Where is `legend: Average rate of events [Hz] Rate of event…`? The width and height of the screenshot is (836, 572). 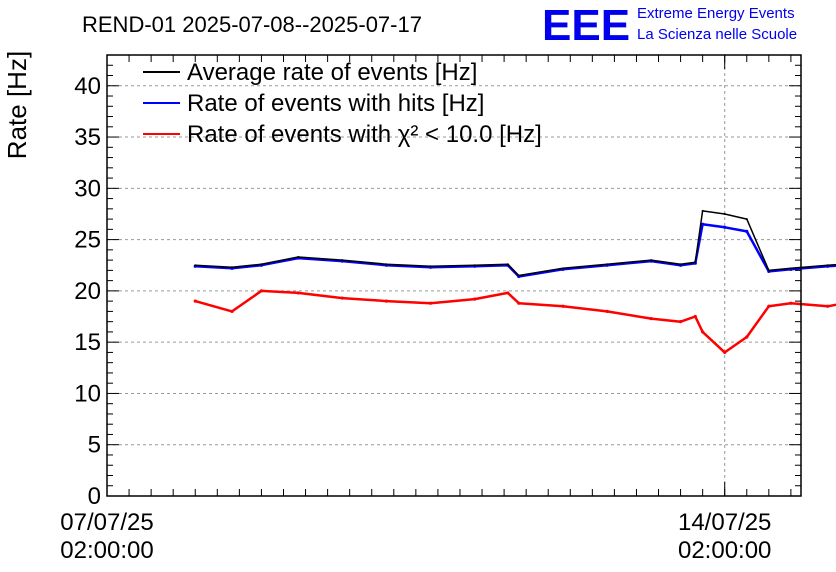 legend: Average rate of events [Hz] Rate of event… is located at coordinates (342, 103).